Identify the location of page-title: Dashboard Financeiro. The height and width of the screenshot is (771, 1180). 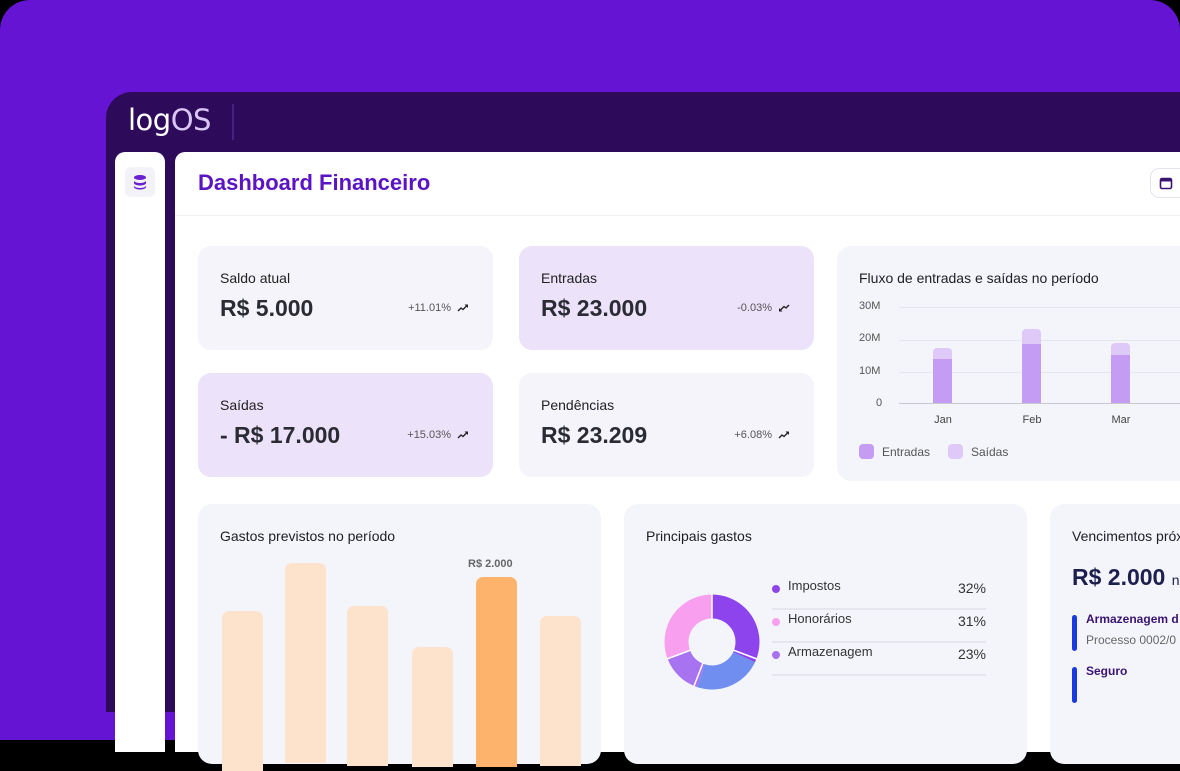
(314, 182).